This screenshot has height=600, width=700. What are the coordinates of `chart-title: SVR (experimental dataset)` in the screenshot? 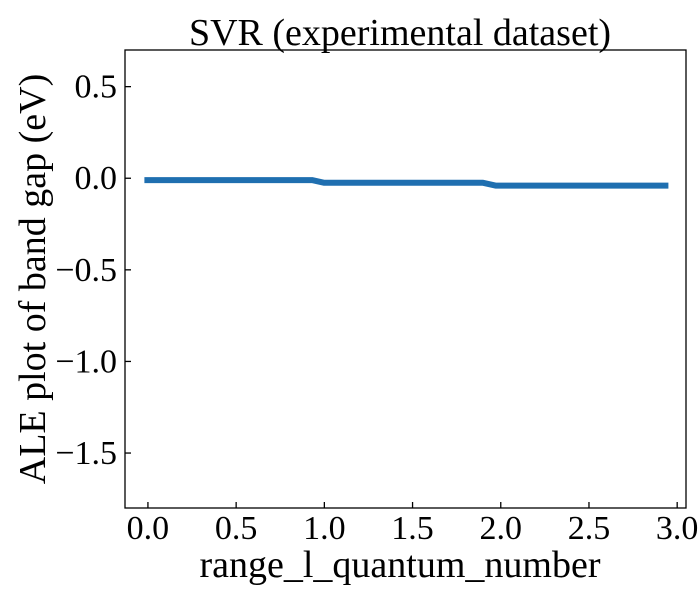 It's located at (400, 33).